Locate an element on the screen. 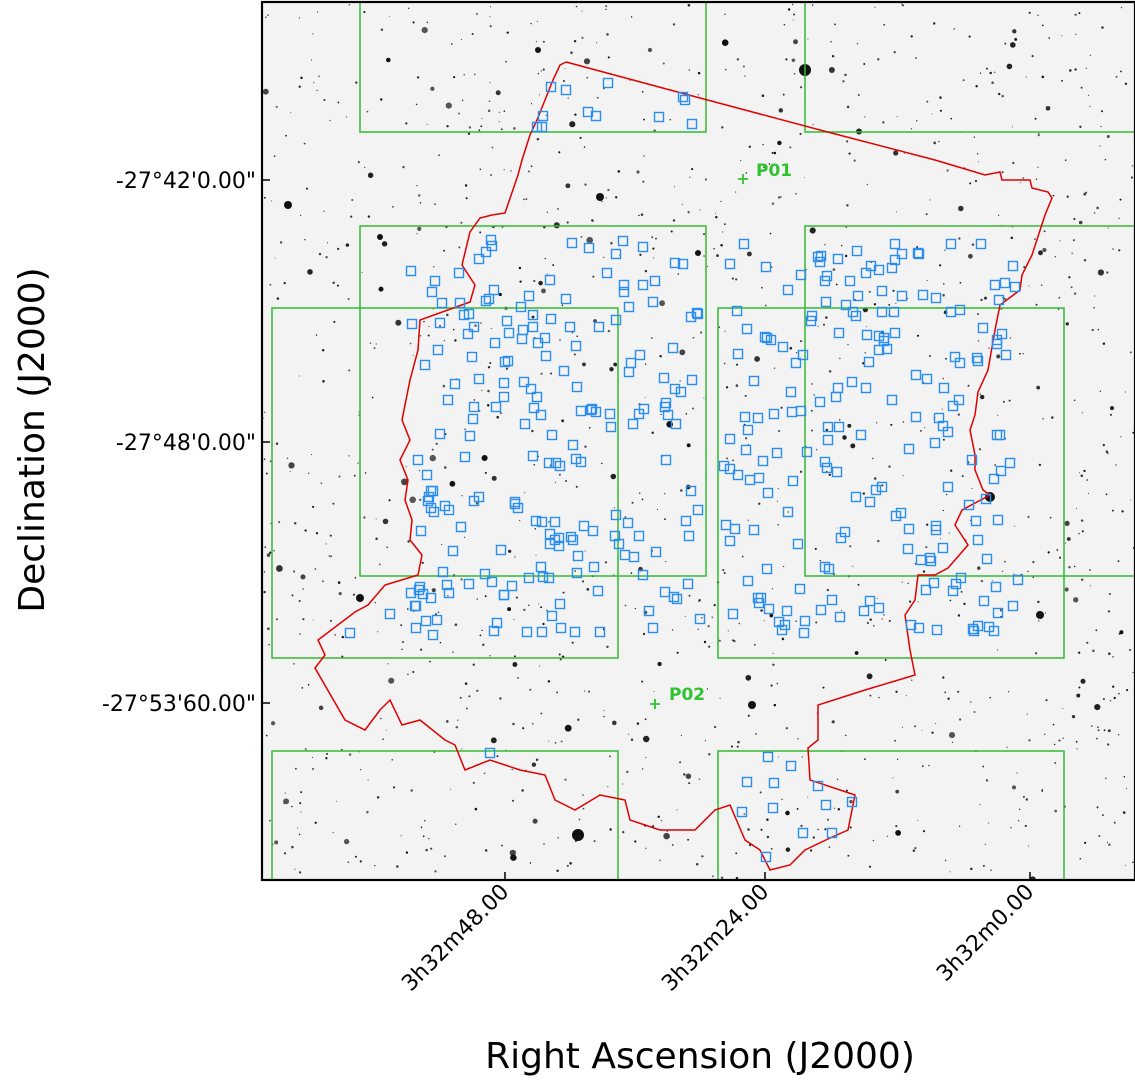  fov-rect is located at coordinates (445, 815).